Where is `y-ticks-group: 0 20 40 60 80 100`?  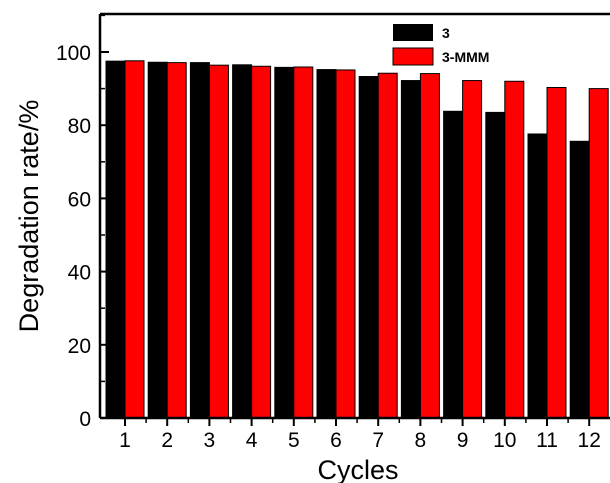 y-ticks-group: 0 20 40 60 80 100 is located at coordinates (82, 222).